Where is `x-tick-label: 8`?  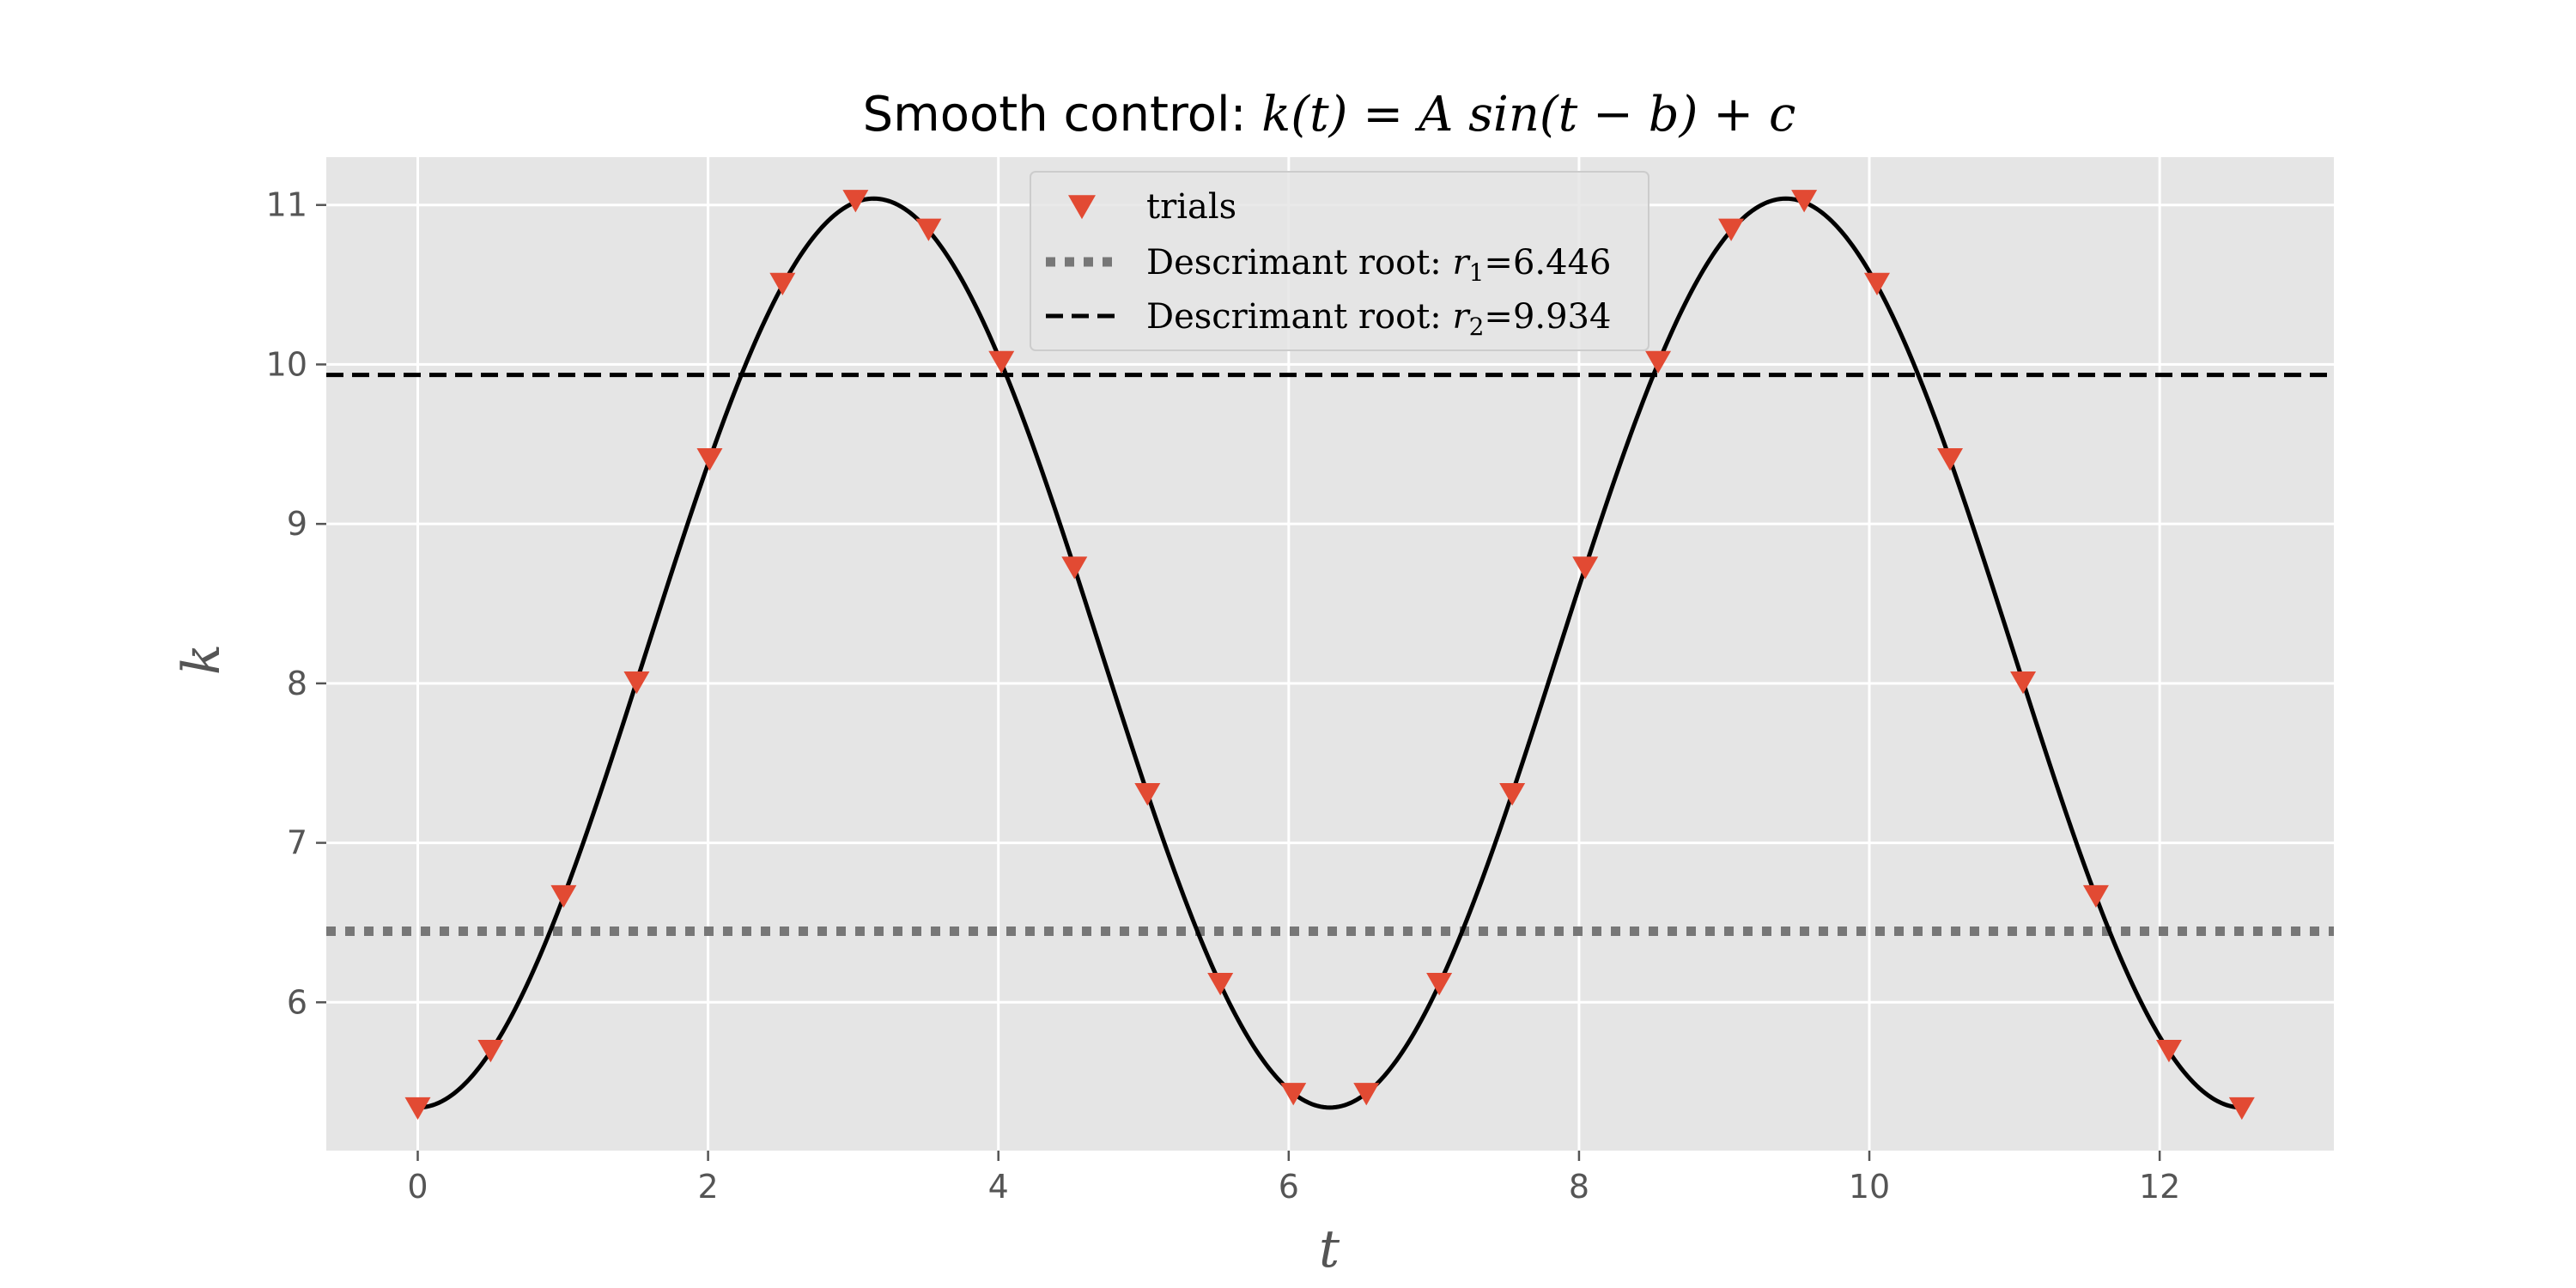
x-tick-label: 8 is located at coordinates (1579, 1187).